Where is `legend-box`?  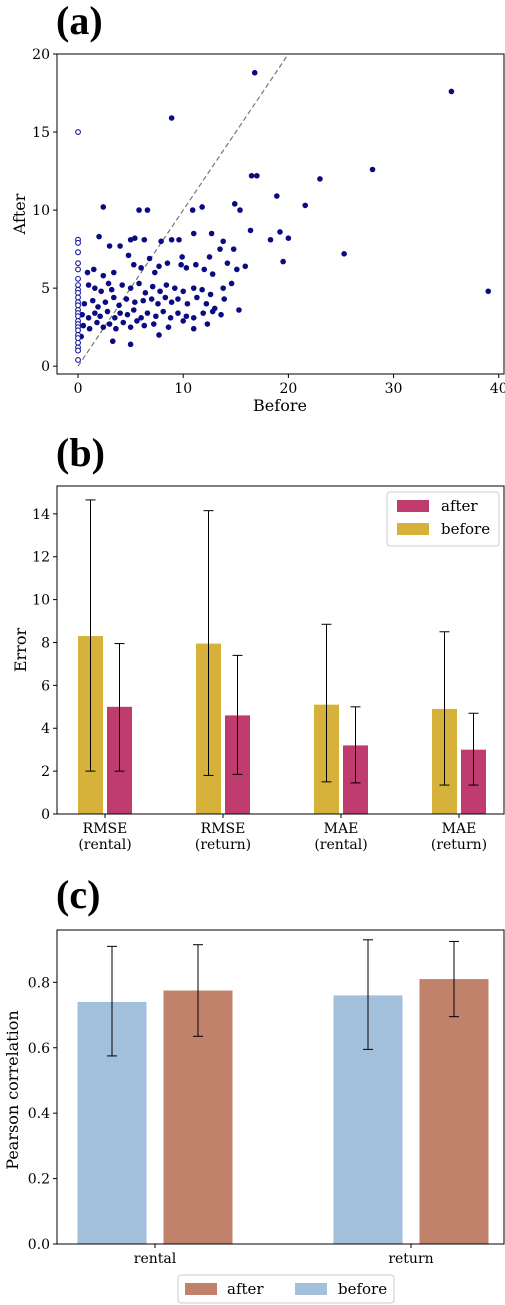
legend-box is located at coordinates (286, 1289).